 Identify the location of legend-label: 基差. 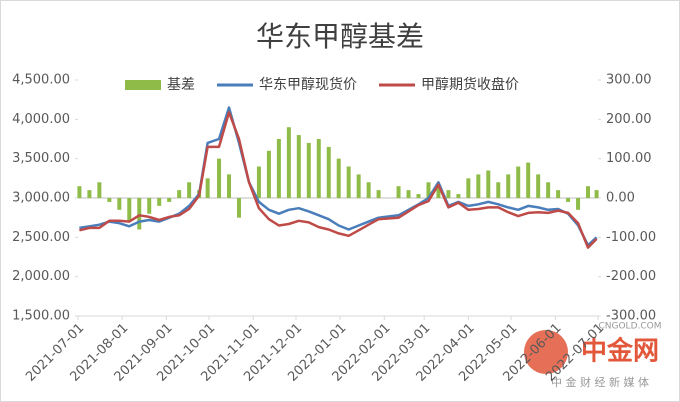
(181, 84).